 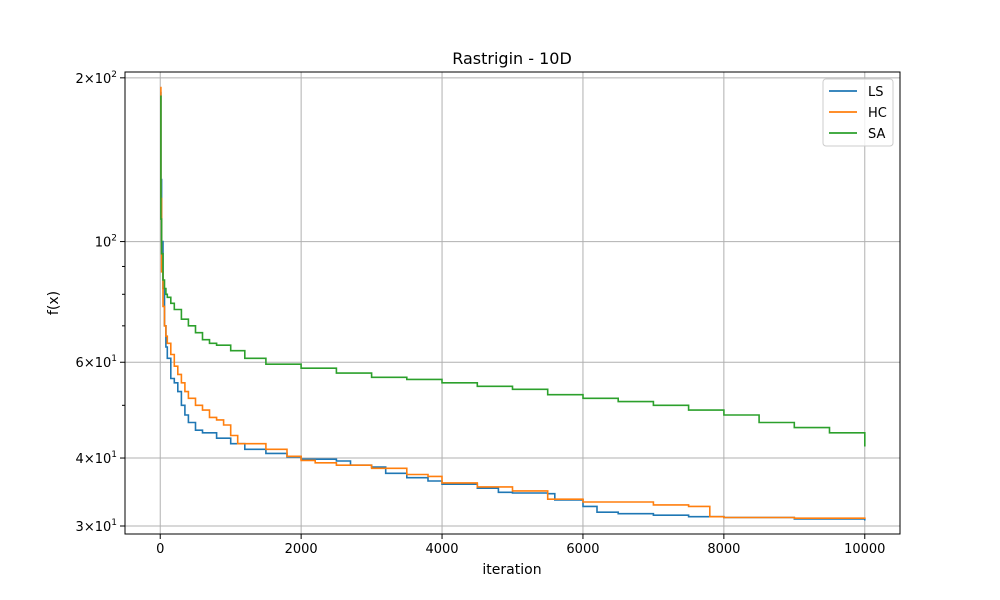 I want to click on x-tick-label: 2000, so click(x=301, y=549).